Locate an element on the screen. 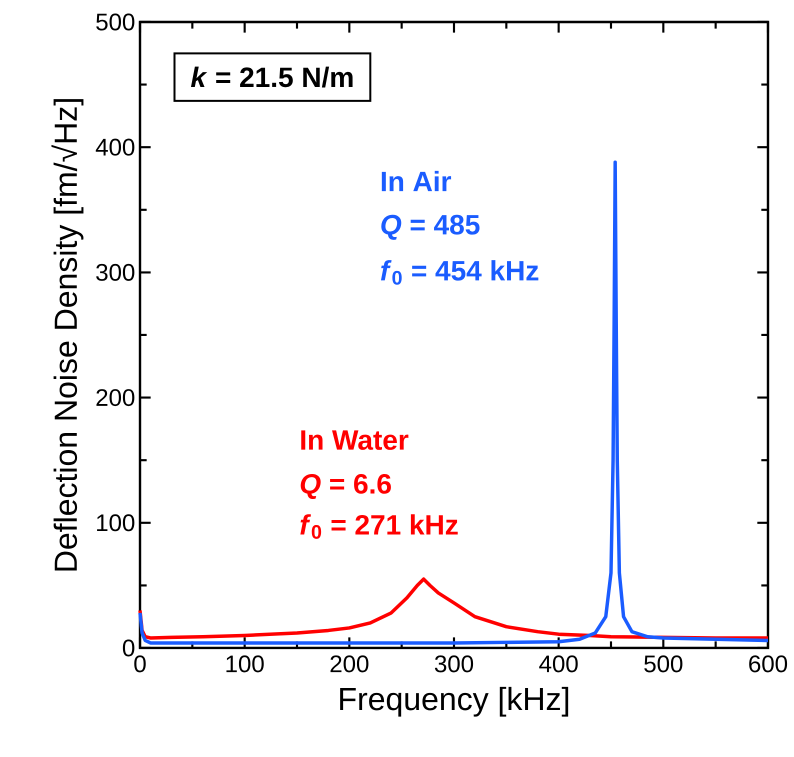  y-tick-label: 300 is located at coordinates (115, 272).